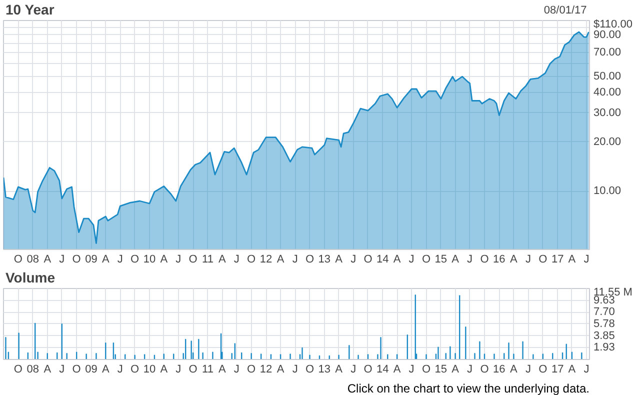 The height and width of the screenshot is (395, 635). Describe the element at coordinates (608, 52) in the screenshot. I see `y-tick-label: 70.00` at that location.